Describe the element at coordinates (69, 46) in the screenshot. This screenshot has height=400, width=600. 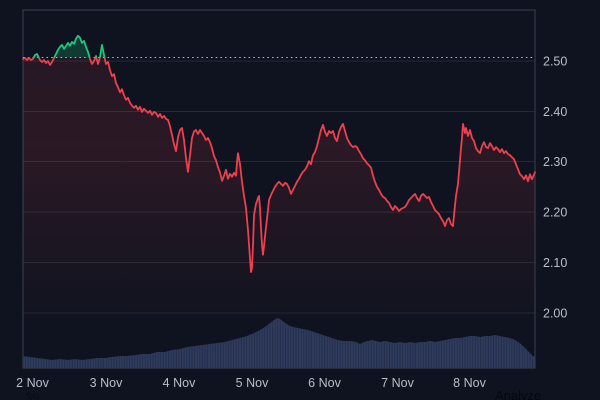
I see `price-area-green` at that location.